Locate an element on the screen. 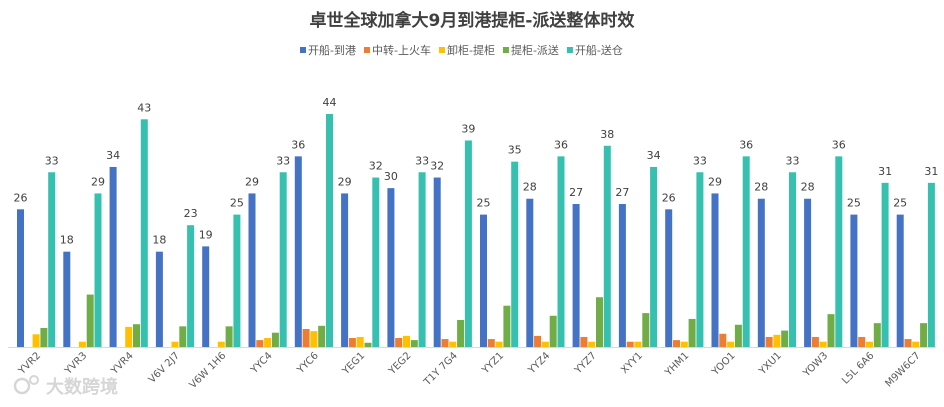  x-tick-label: T1Y 7G4 is located at coordinates (440, 369).